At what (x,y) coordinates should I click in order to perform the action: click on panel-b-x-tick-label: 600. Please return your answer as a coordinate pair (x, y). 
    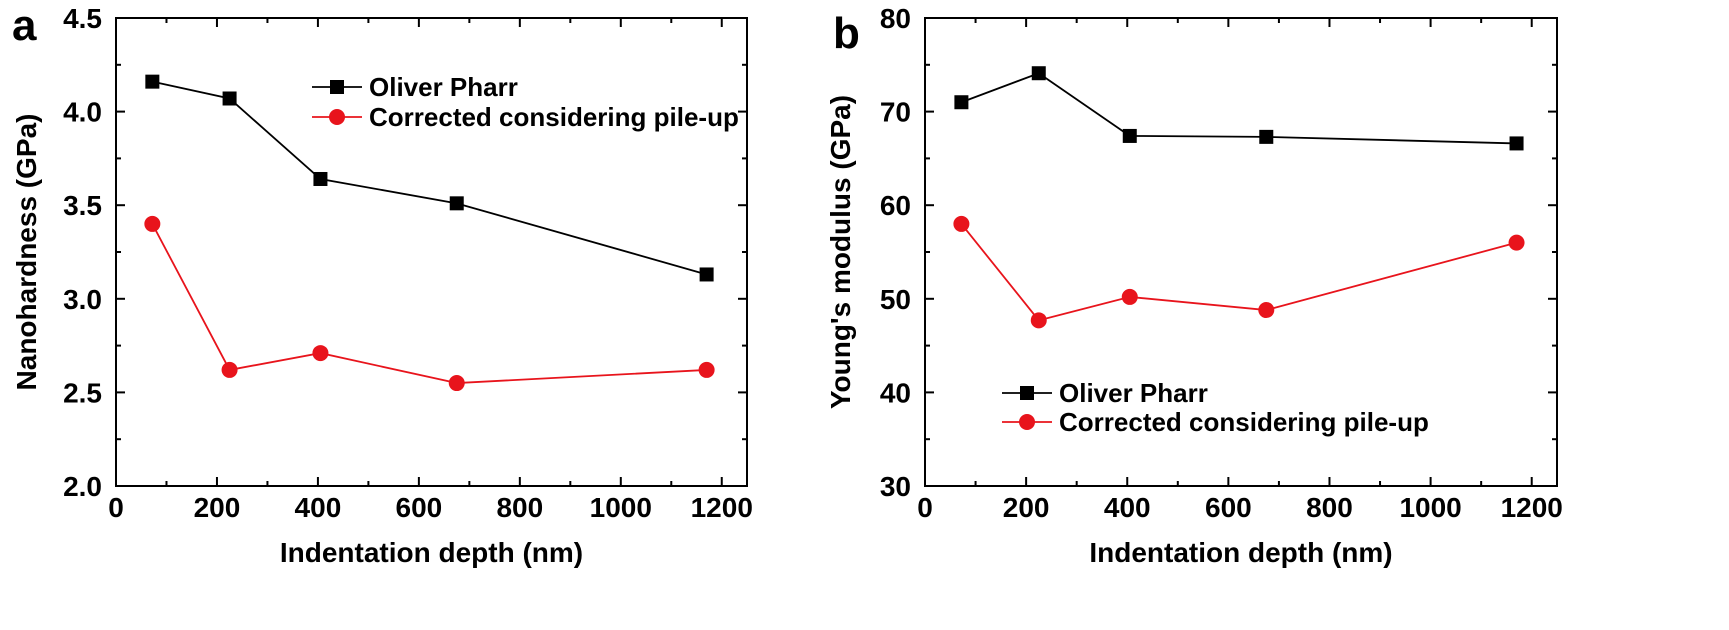
    Looking at the image, I should click on (1228, 507).